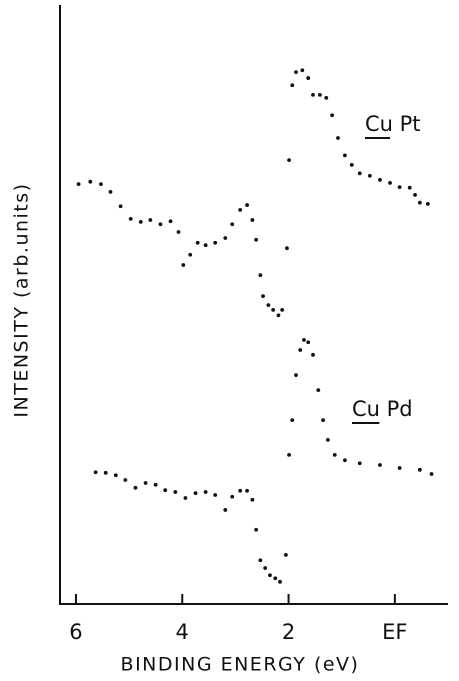 Image resolution: width=459 pixels, height=681 pixels. I want to click on series-label: Cu Pd, so click(382, 409).